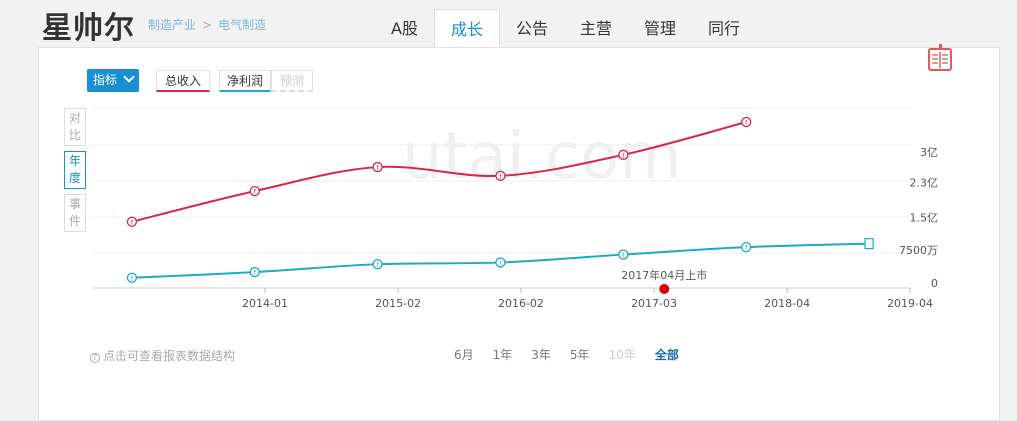 The height and width of the screenshot is (421, 1017). Describe the element at coordinates (724, 28) in the screenshot. I see `tab-peers: 同行` at that location.